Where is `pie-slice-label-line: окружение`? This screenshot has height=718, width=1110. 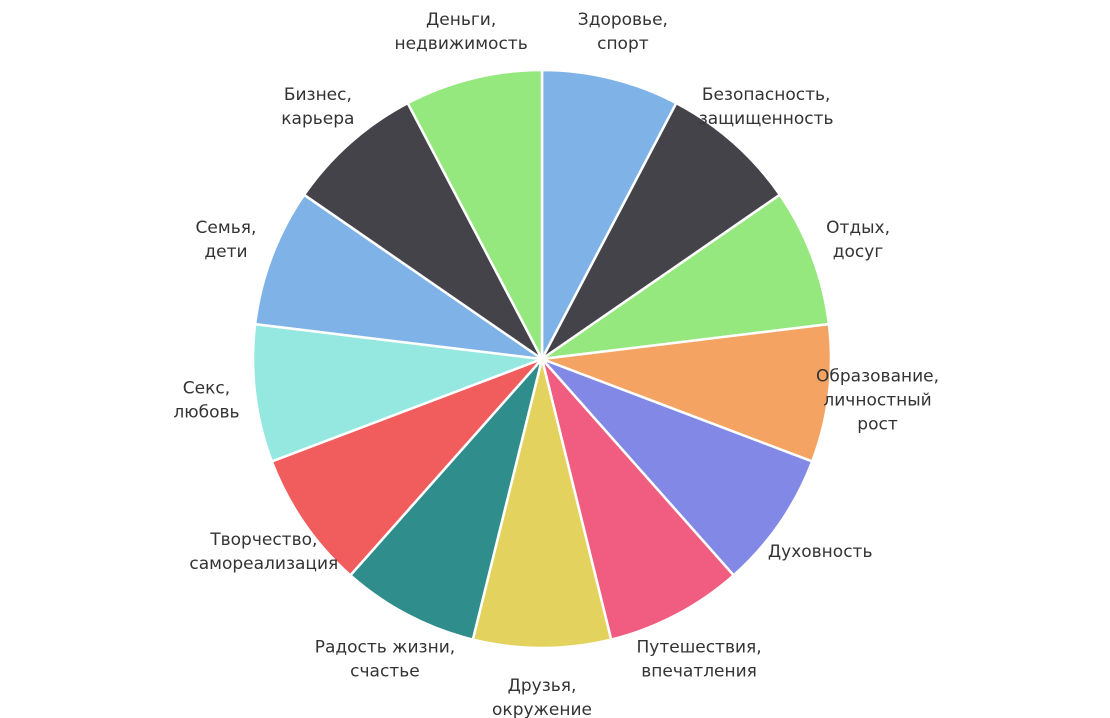 pie-slice-label-line: окружение is located at coordinates (542, 709).